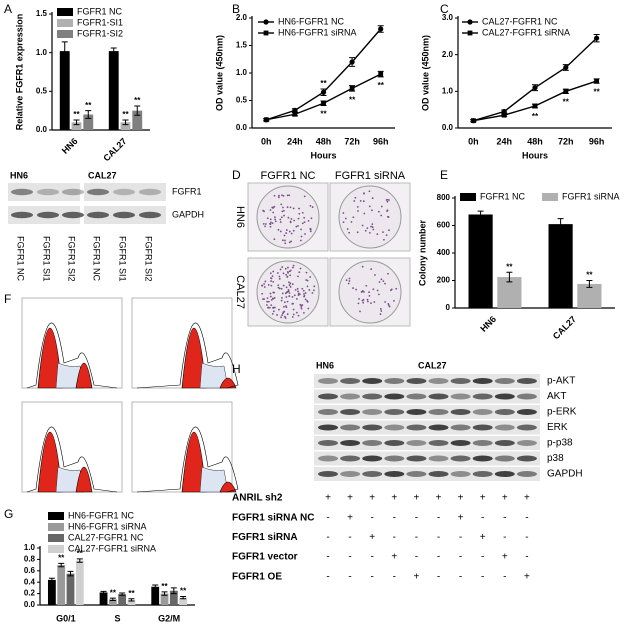 This screenshot has height=638, width=625. Describe the element at coordinates (242, 100) in the screenshot. I see `y-tick-label: 0.5` at that location.